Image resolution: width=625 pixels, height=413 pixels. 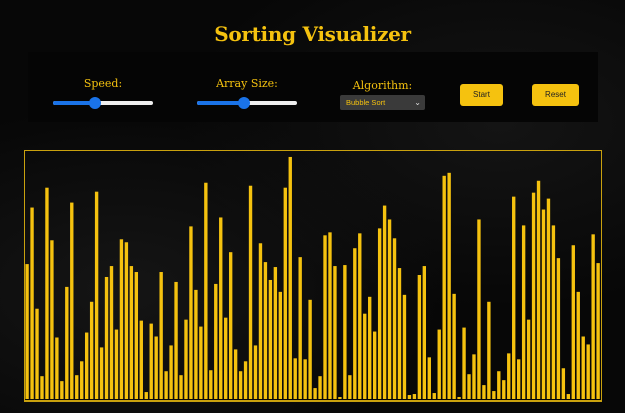 What do you see at coordinates (247, 83) in the screenshot?
I see `array-size-label: Array Size:` at bounding box center [247, 83].